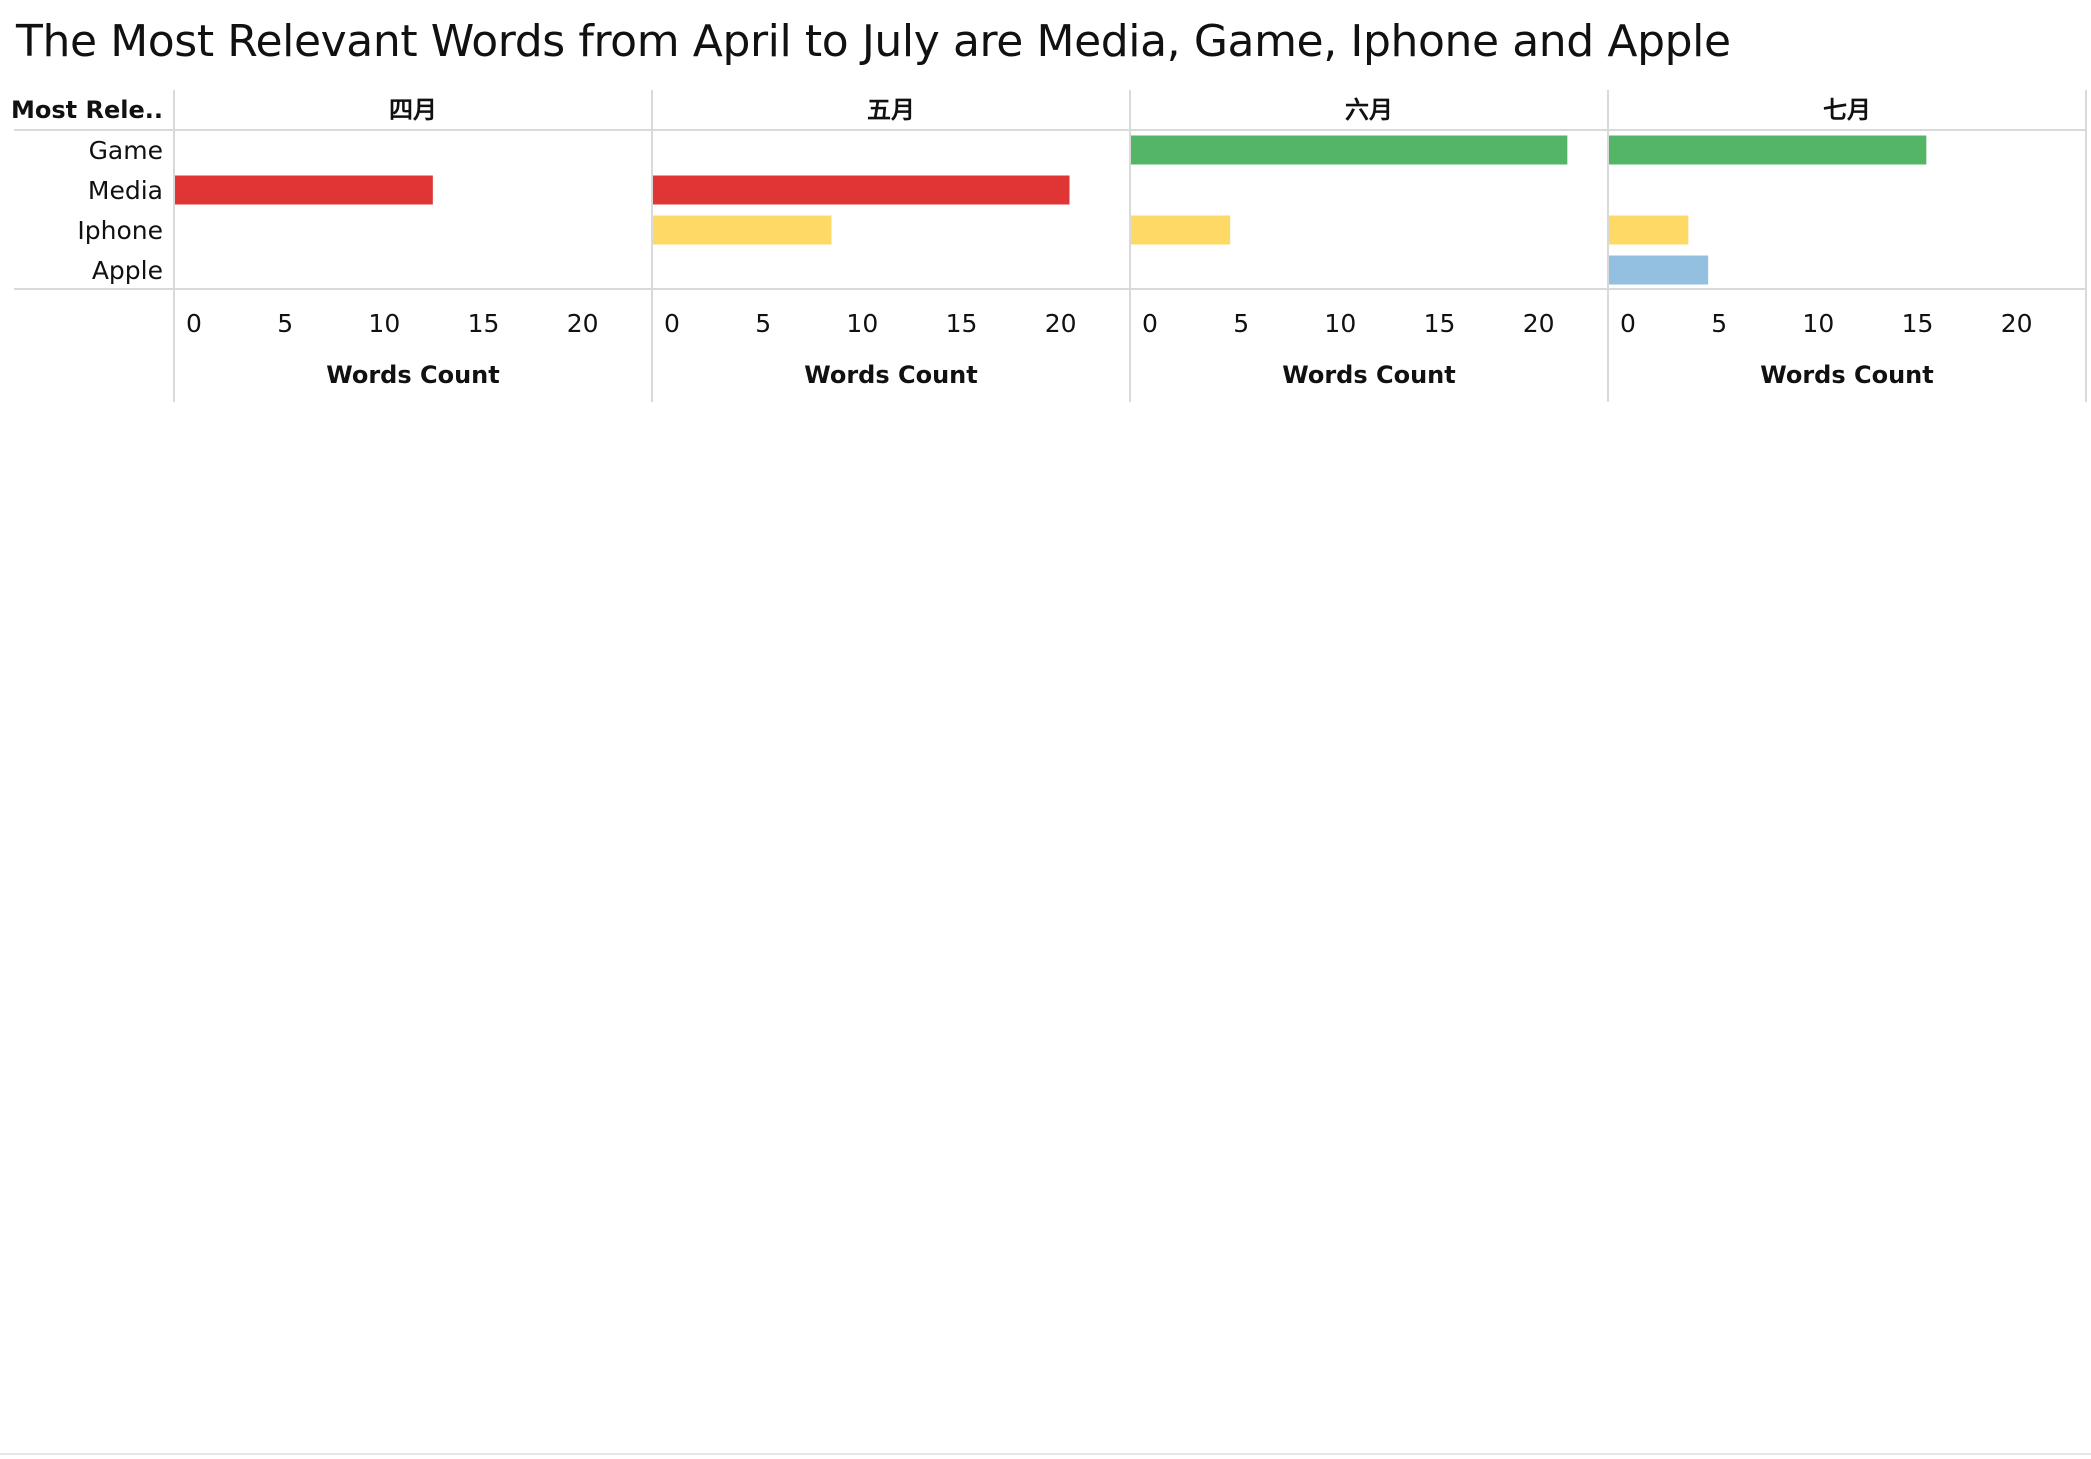  Describe the element at coordinates (87, 110) in the screenshot. I see `row-header-label: Most Rele..` at that location.